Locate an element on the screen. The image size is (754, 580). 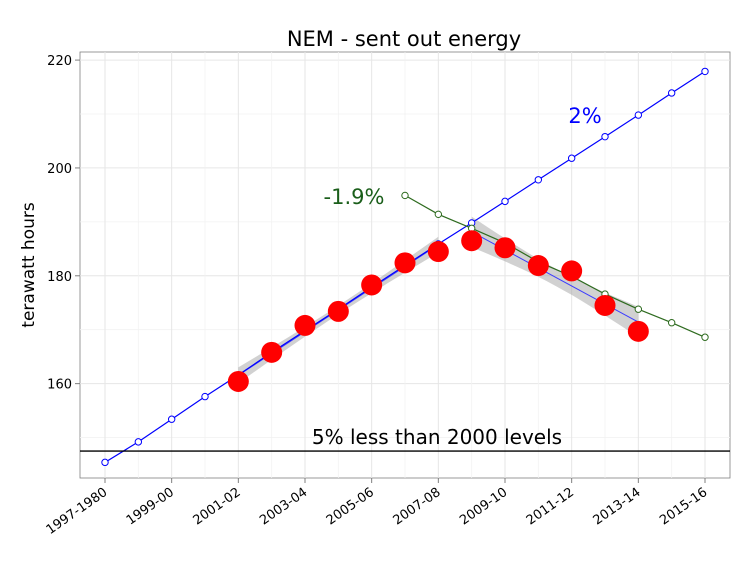
y-axis-title: terawatt hours is located at coordinates (29, 265).